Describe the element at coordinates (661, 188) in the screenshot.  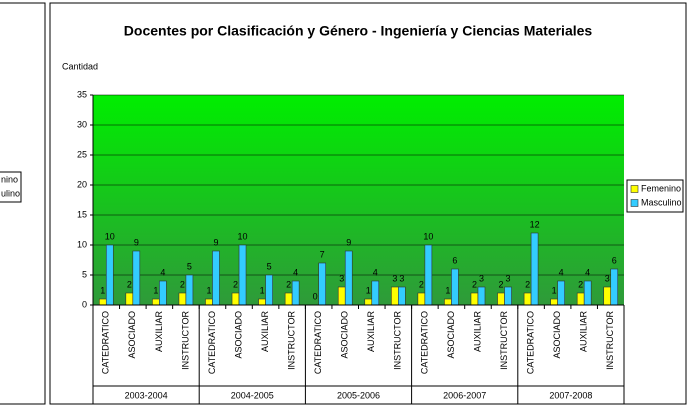
I see `legend-label: Femenino` at that location.